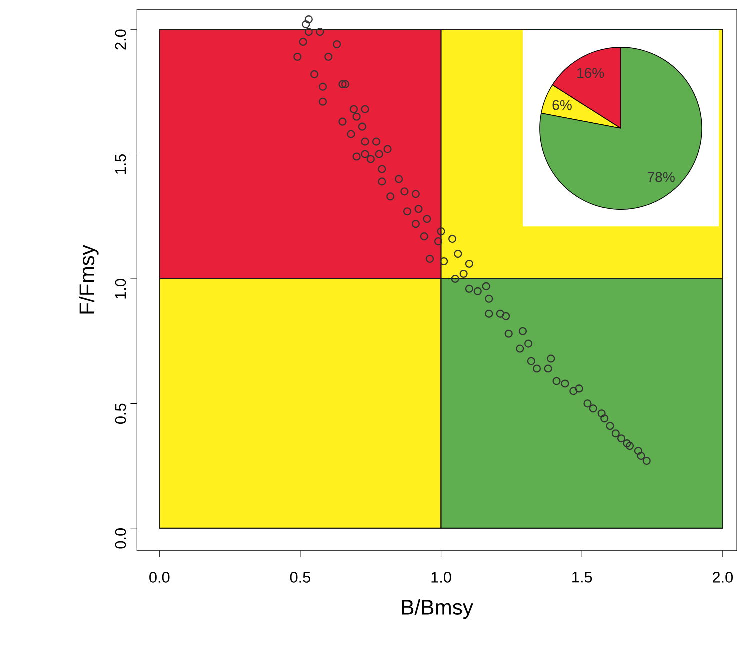 Image resolution: width=737 pixels, height=659 pixels. What do you see at coordinates (562, 105) in the screenshot?
I see `data-label: 6%` at bounding box center [562, 105].